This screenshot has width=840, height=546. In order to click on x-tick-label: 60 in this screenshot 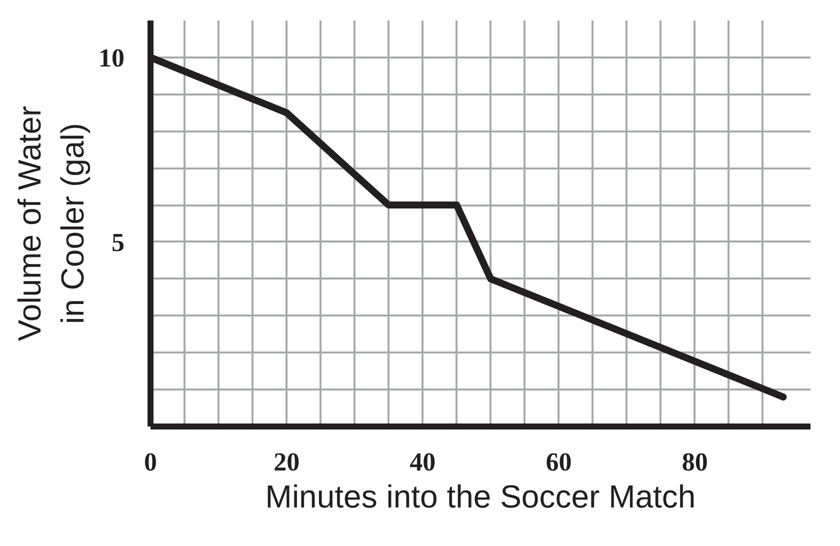, I will do `click(559, 462)`.